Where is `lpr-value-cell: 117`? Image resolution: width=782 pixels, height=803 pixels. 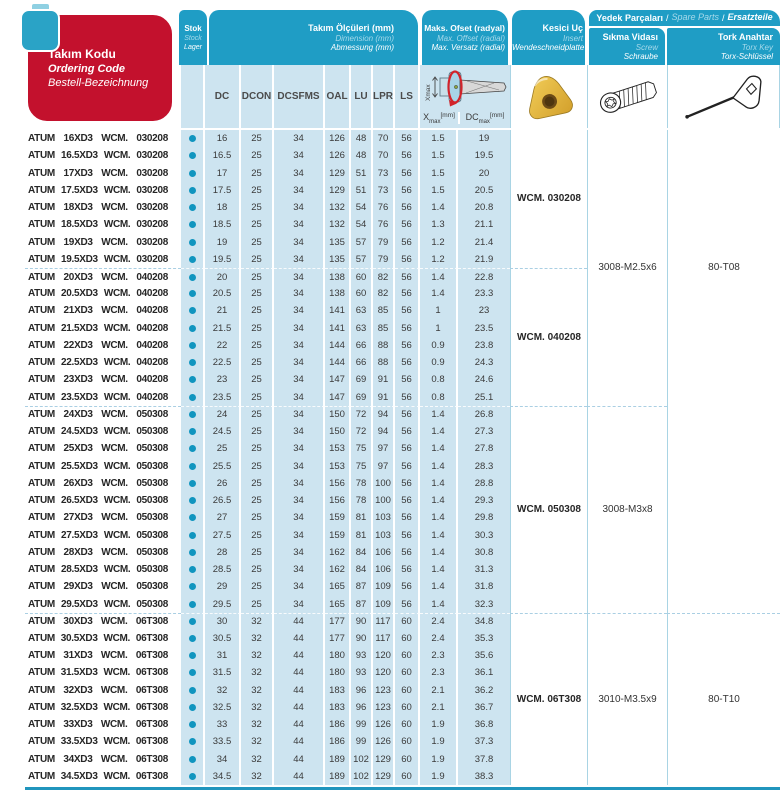 lpr-value-cell: 117 is located at coordinates (384, 621).